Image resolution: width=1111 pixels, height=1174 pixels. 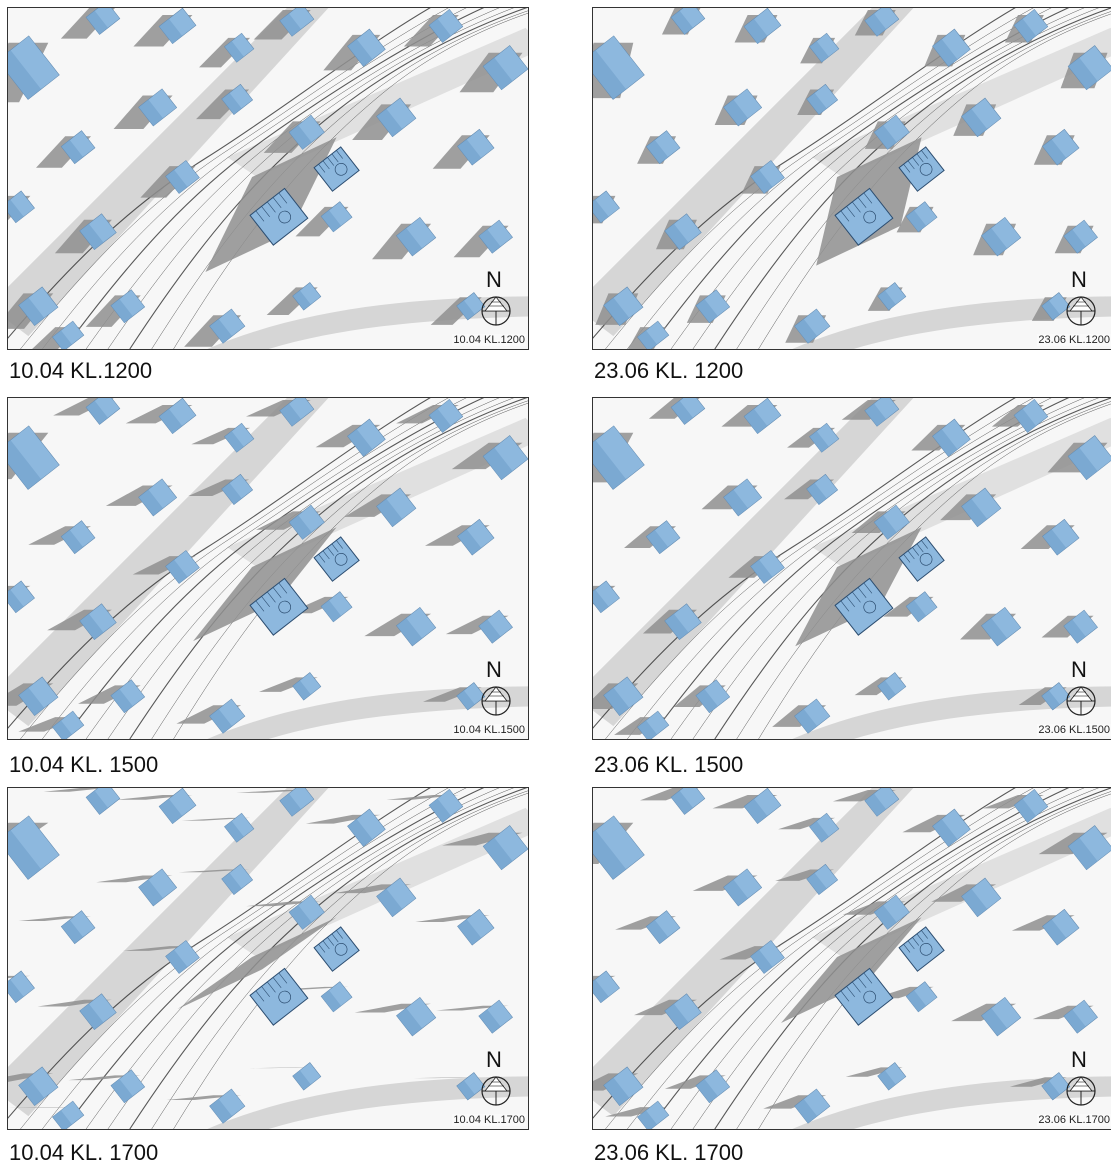 I want to click on shadow-map-panel: N 23.06 KL.1700, so click(x=851, y=958).